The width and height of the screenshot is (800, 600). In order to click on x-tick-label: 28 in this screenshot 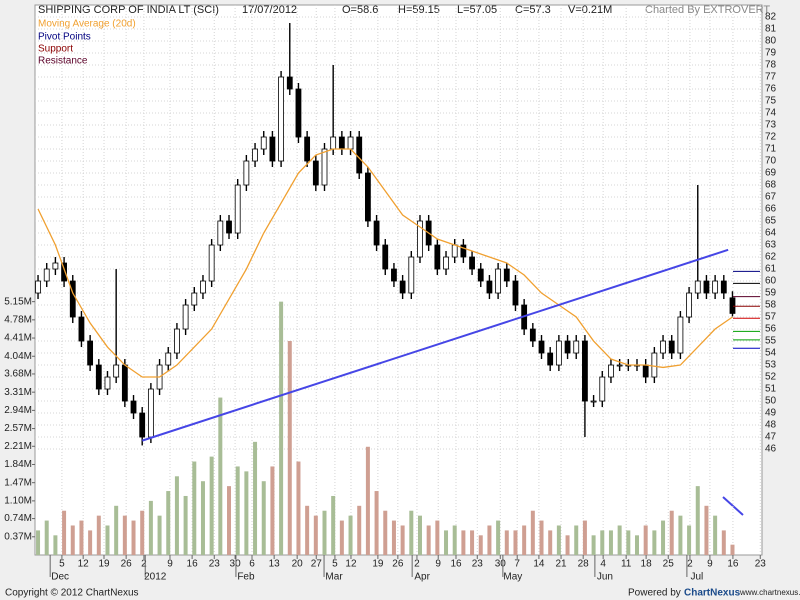, I will do `click(584, 564)`.